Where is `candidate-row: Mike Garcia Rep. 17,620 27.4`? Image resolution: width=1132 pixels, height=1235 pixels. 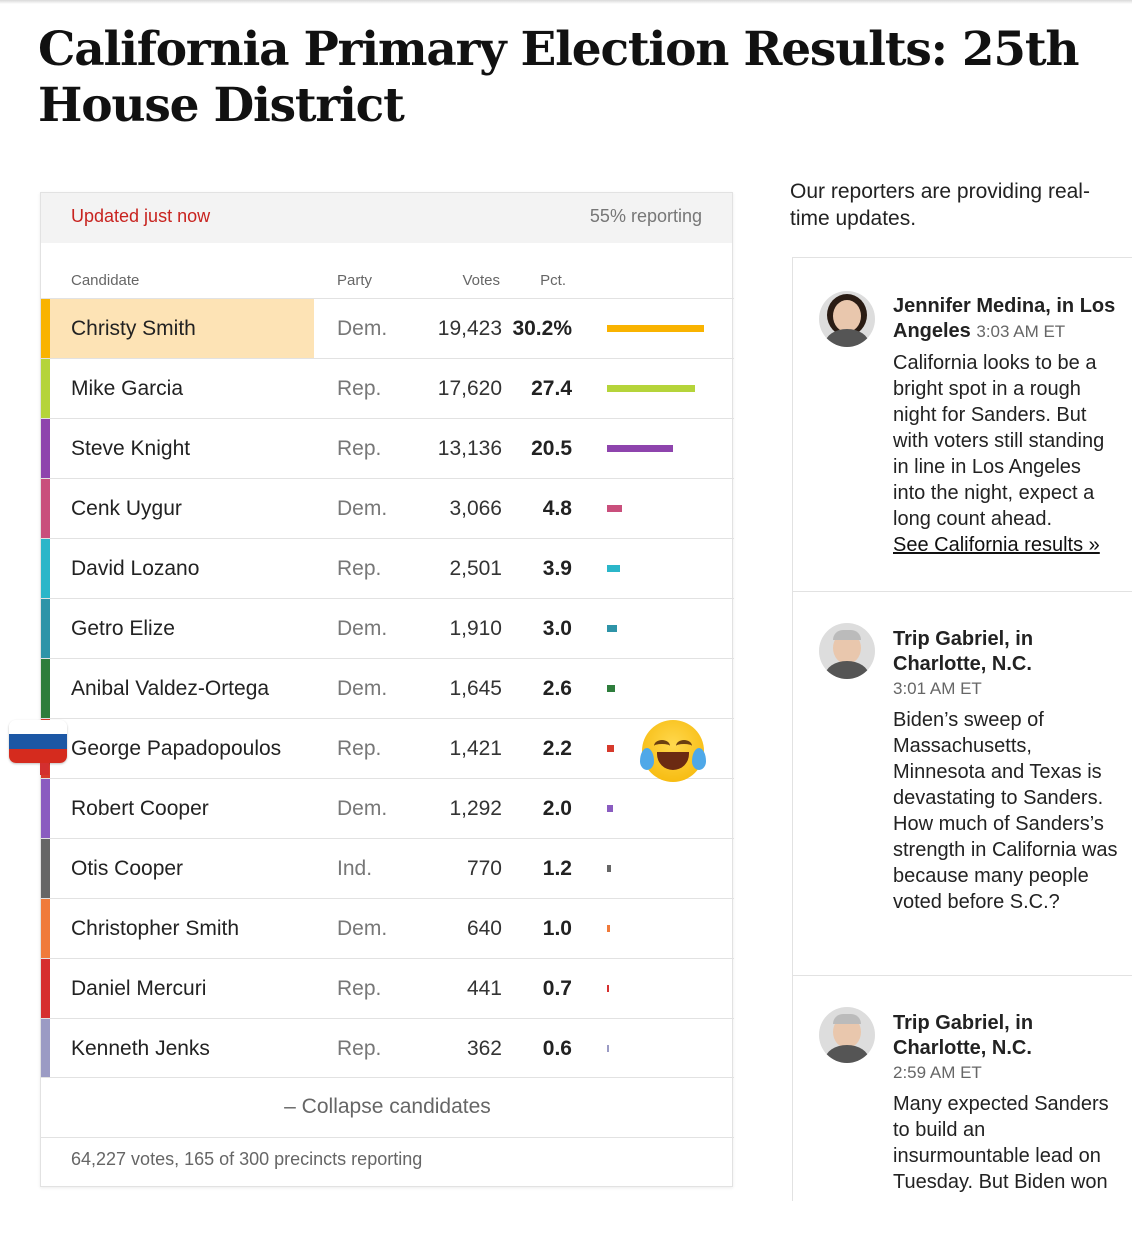 candidate-row: Mike Garcia Rep. 17,620 27.4 is located at coordinates (387, 388).